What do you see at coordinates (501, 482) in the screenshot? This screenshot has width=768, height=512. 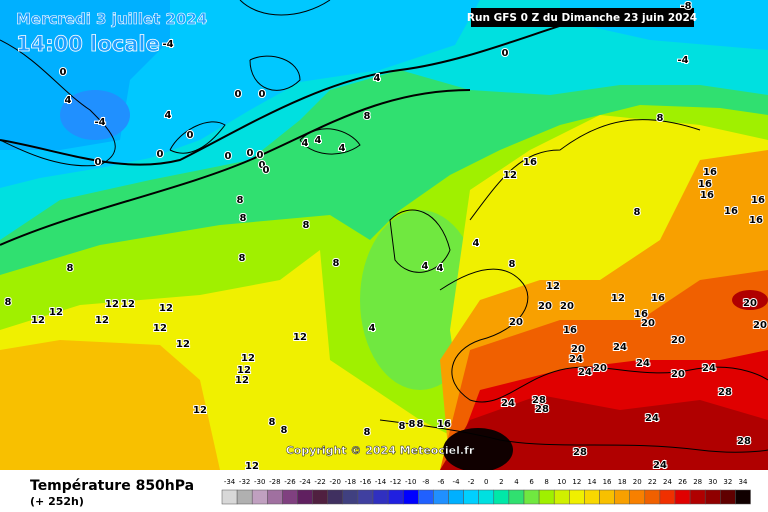 I see `colorbar-label: 2` at bounding box center [501, 482].